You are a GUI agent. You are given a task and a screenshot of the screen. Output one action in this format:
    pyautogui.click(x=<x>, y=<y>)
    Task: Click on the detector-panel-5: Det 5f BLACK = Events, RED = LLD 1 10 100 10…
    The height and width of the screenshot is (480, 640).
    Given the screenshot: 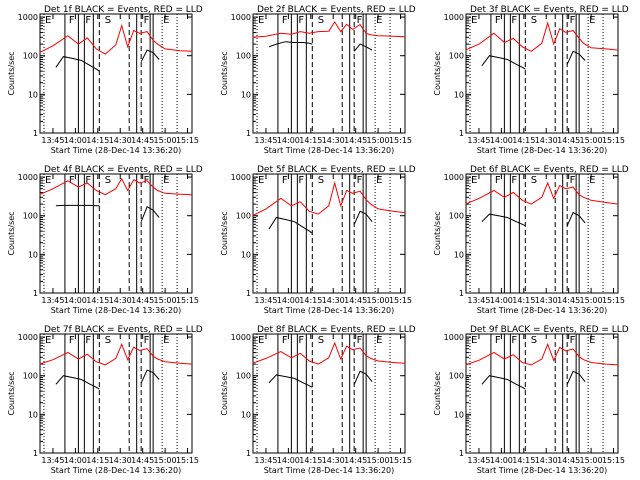 What is the action you would take?
    pyautogui.click(x=318, y=240)
    